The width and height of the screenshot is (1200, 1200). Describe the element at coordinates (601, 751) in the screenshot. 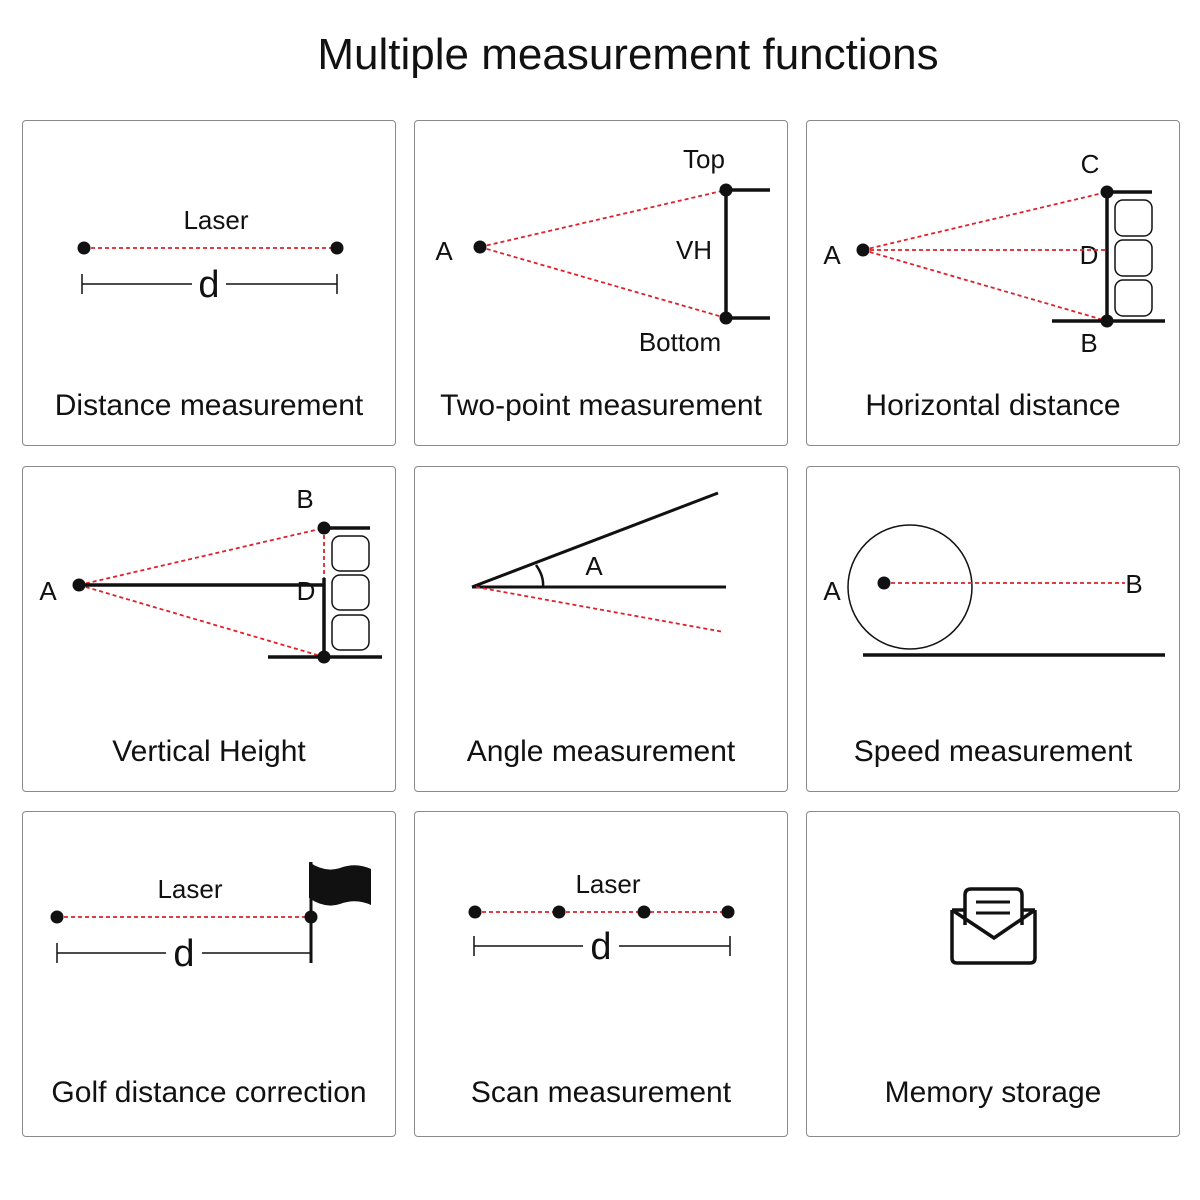

I see `caption: Angle measurement` at that location.